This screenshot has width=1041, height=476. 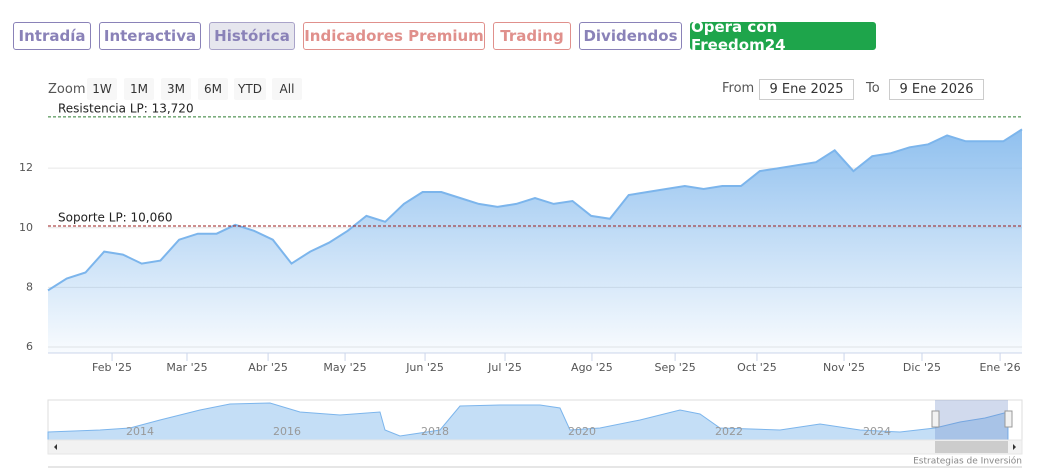 What do you see at coordinates (52, 36) in the screenshot?
I see `tab: Intradía` at bounding box center [52, 36].